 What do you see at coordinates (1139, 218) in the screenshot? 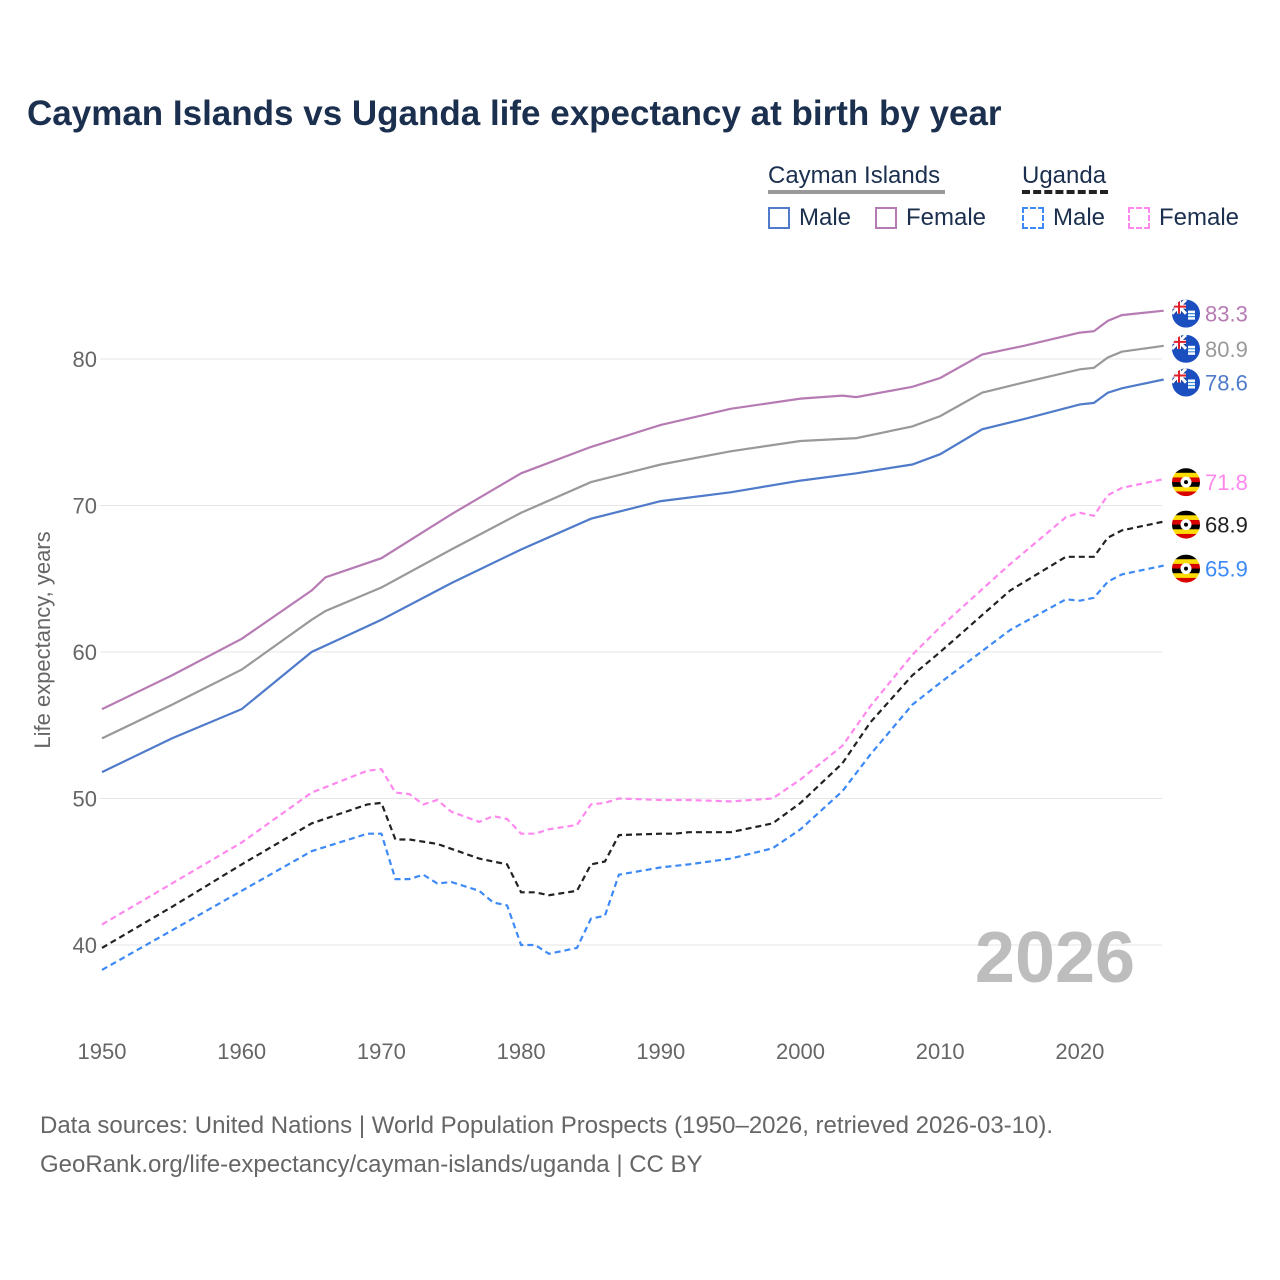
I see `legend-swatch-uganda-female` at bounding box center [1139, 218].